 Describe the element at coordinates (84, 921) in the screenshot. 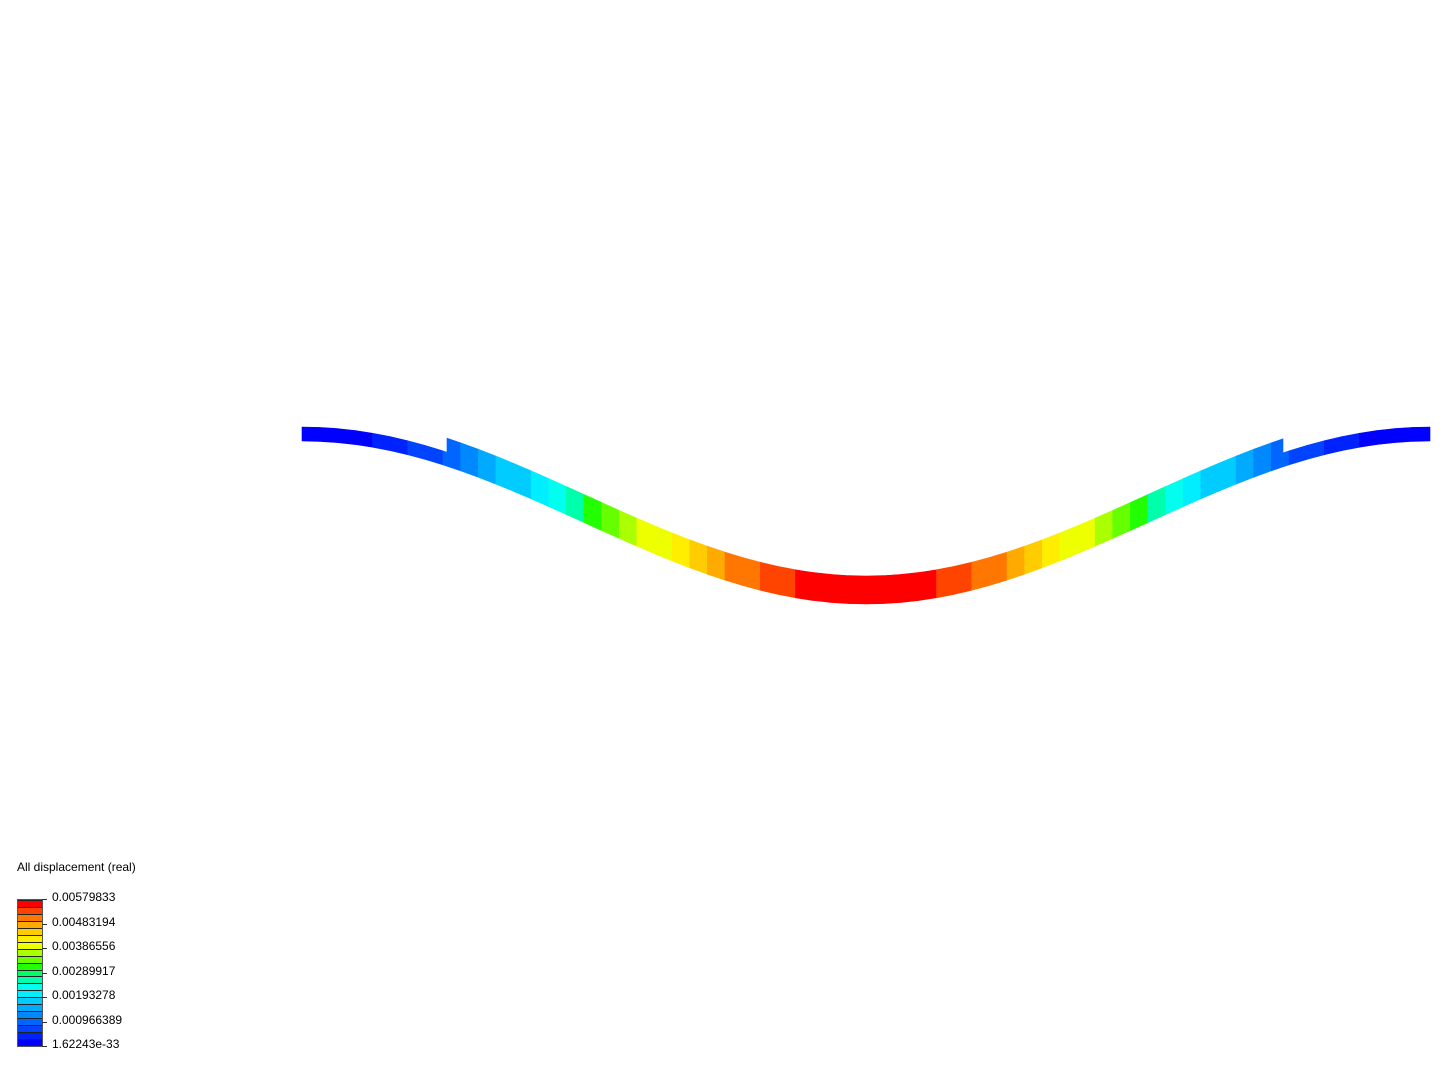

I see `legend-tick-label: 0.00483194` at that location.